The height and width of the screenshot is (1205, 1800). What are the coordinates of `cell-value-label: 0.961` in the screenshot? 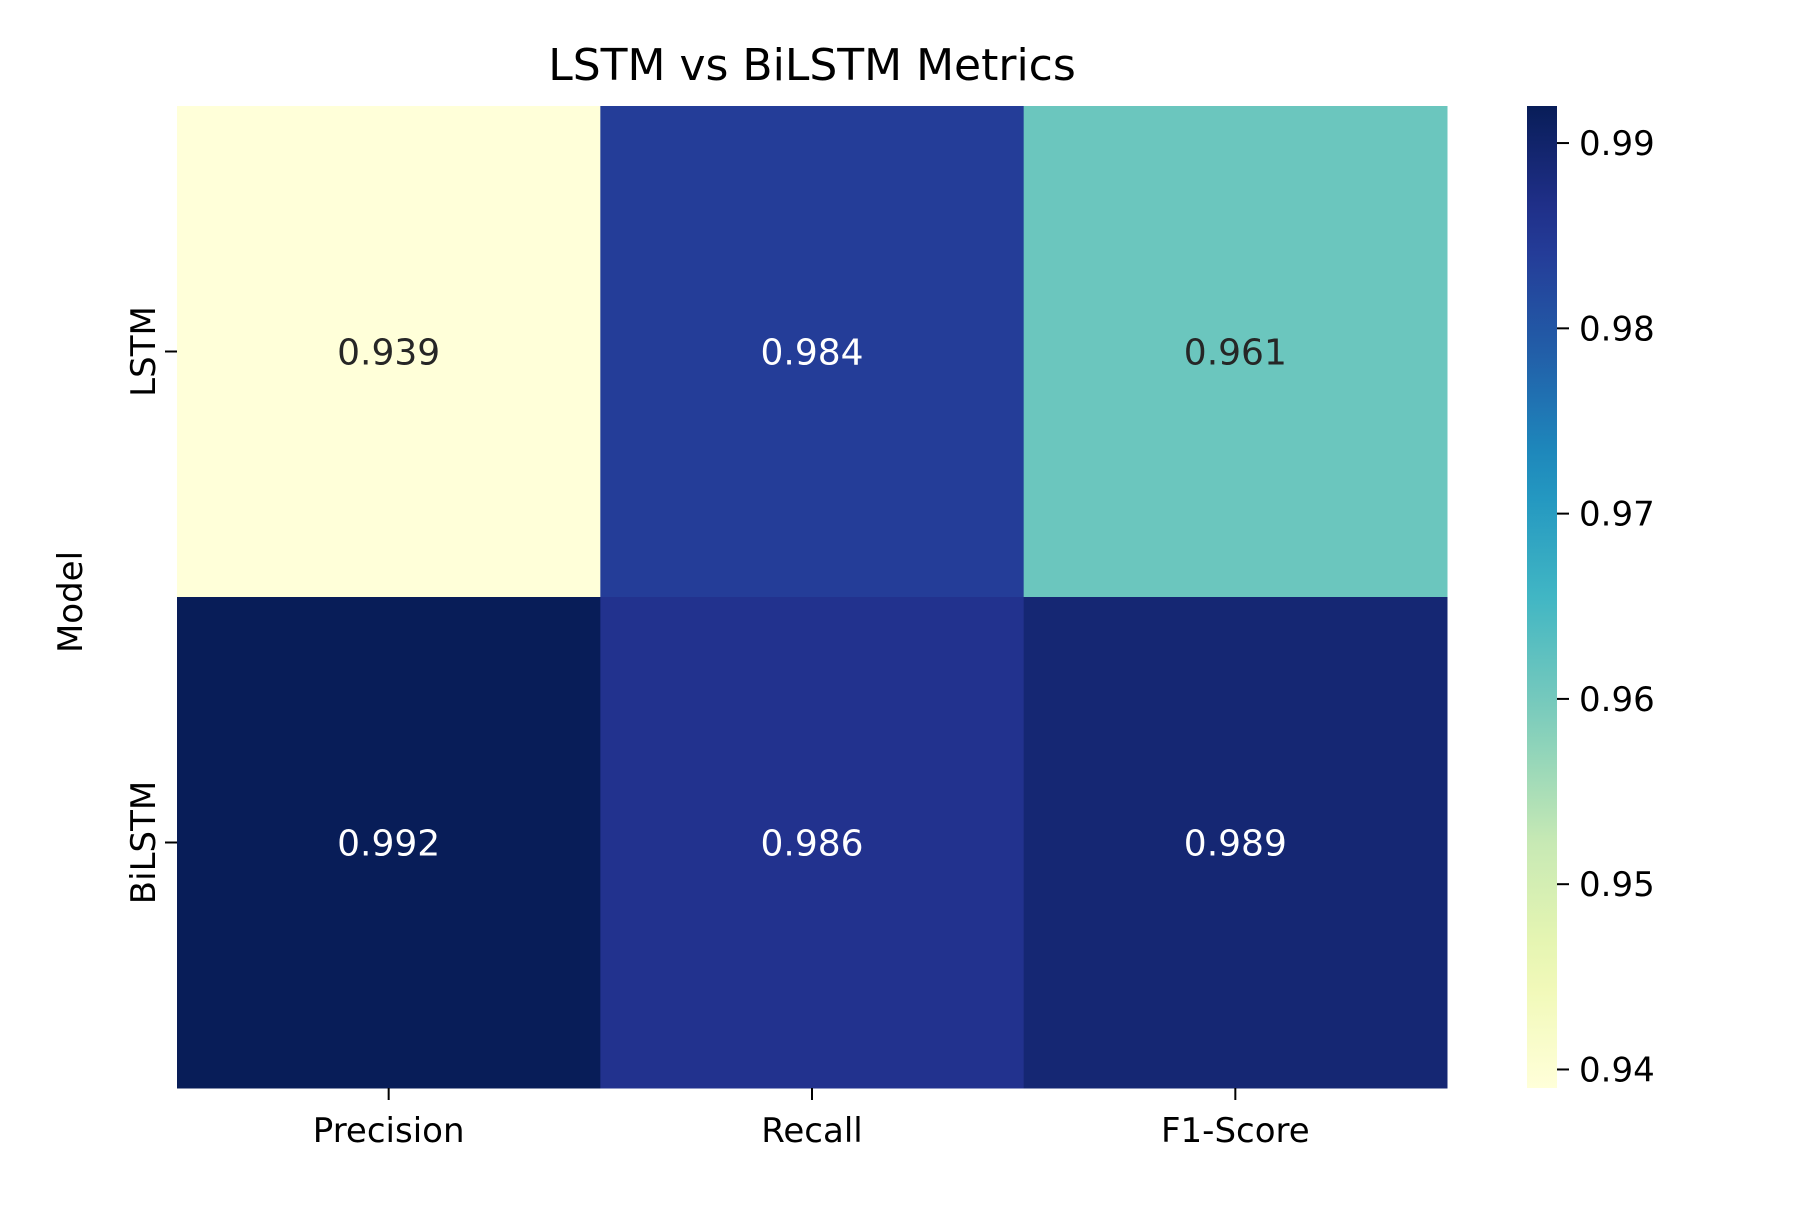 It's located at (1235, 353).